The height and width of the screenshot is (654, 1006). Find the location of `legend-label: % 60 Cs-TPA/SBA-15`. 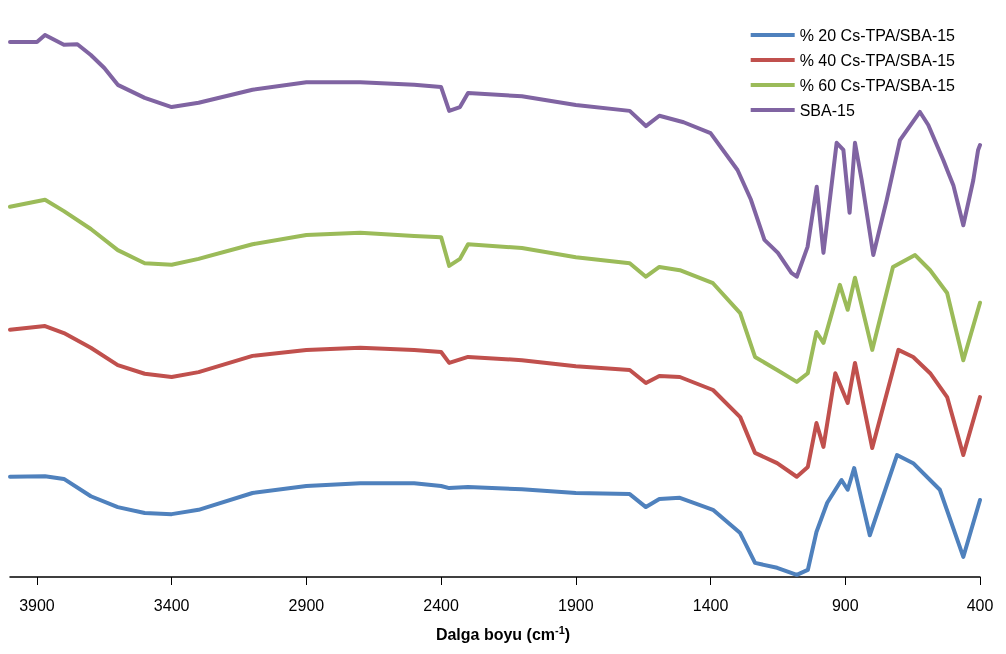

legend-label: % 60 Cs-TPA/SBA-15 is located at coordinates (877, 85).